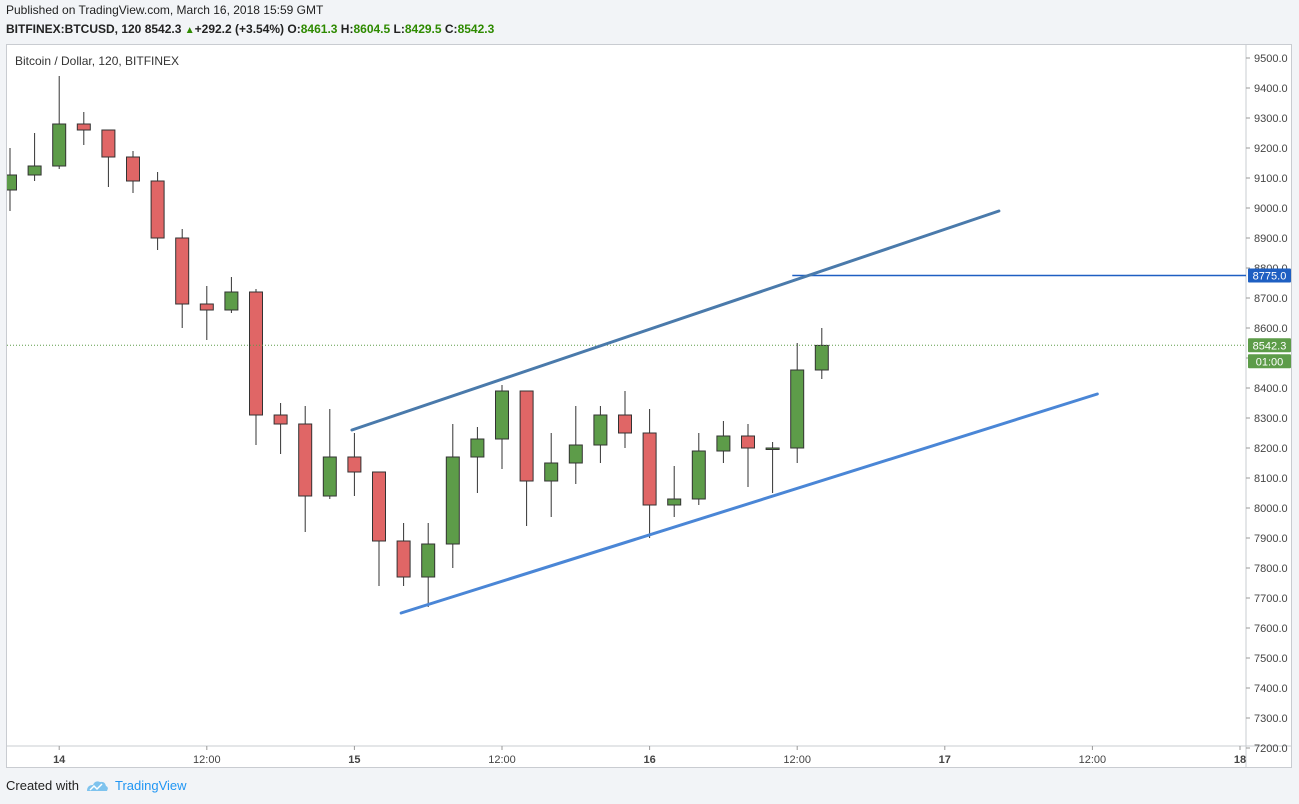 This screenshot has height=804, width=1299. Describe the element at coordinates (1271, 389) in the screenshot. I see `y-tick-label: 8400.0` at that location.